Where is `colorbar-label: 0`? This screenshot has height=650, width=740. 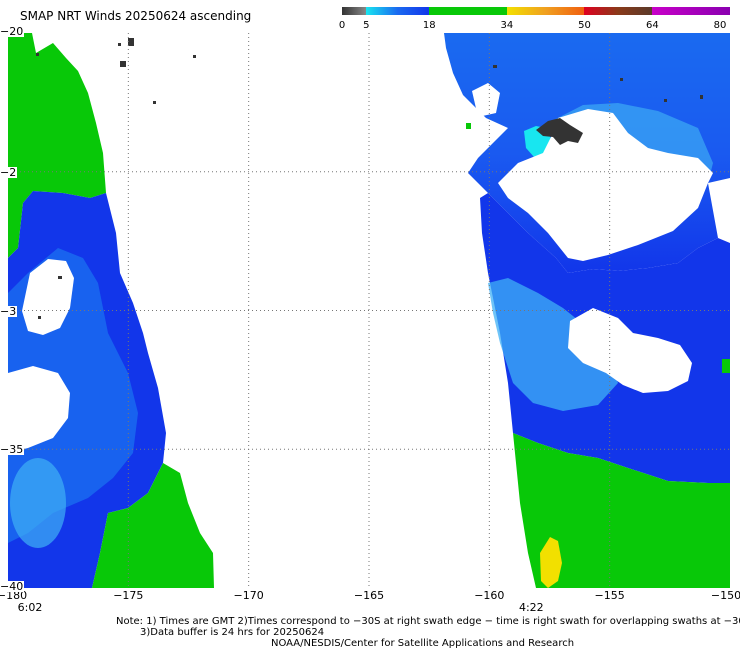
colorbar-label: 0 is located at coordinates (342, 25).